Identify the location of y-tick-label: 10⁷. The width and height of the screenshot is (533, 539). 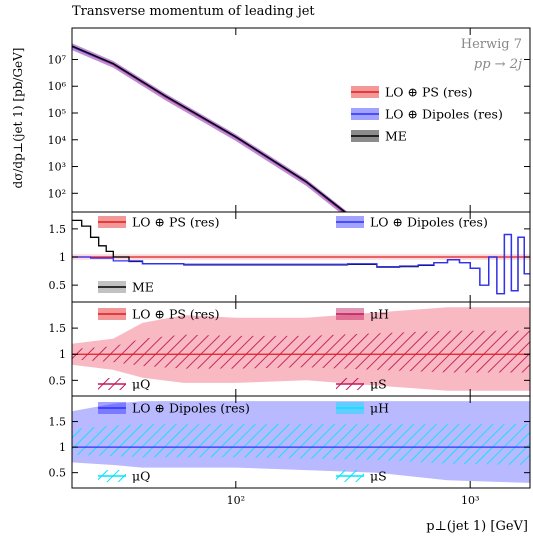
(57, 59).